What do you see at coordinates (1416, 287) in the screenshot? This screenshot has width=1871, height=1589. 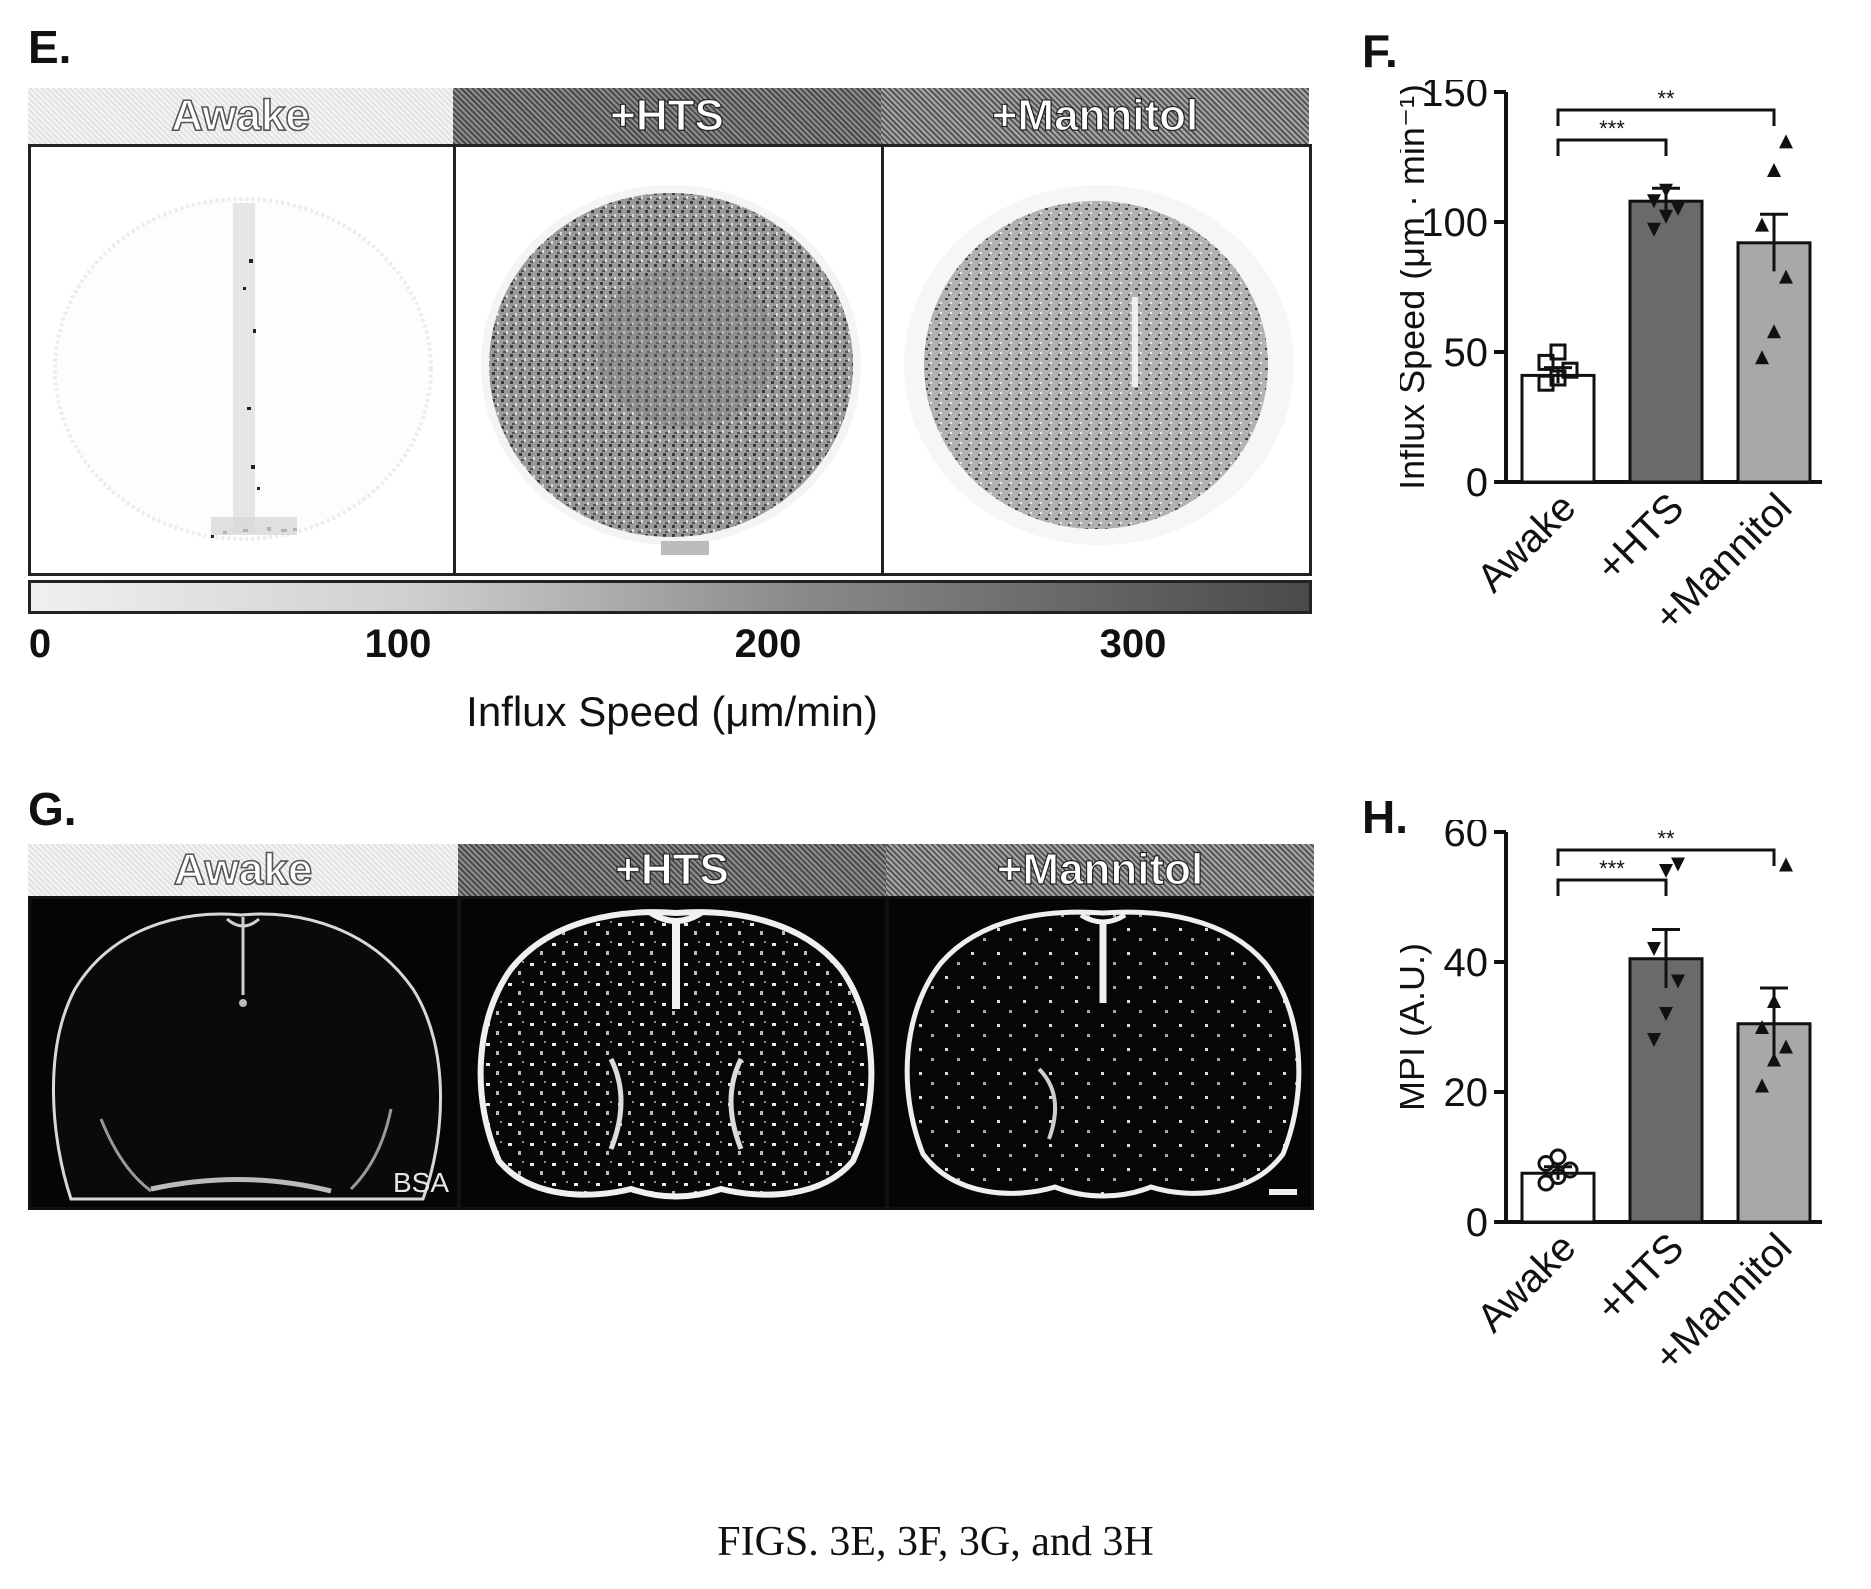 I see `y-axis-label: Influx Speed (μm · min⁻¹)` at bounding box center [1416, 287].